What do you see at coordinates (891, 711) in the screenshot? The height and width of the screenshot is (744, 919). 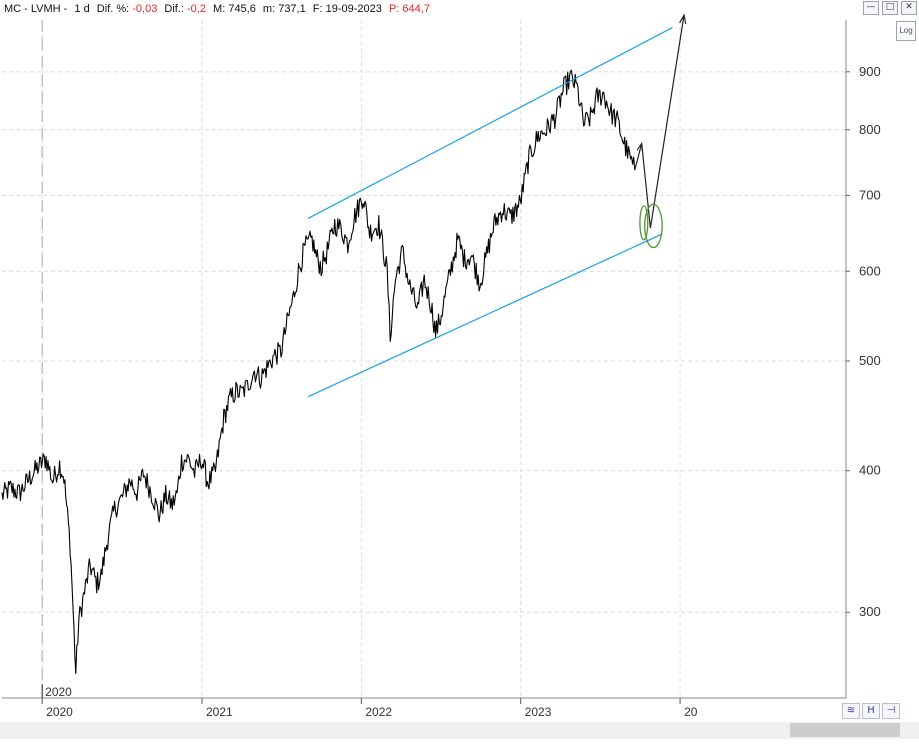 I see `pin-icon: ⊣` at bounding box center [891, 711].